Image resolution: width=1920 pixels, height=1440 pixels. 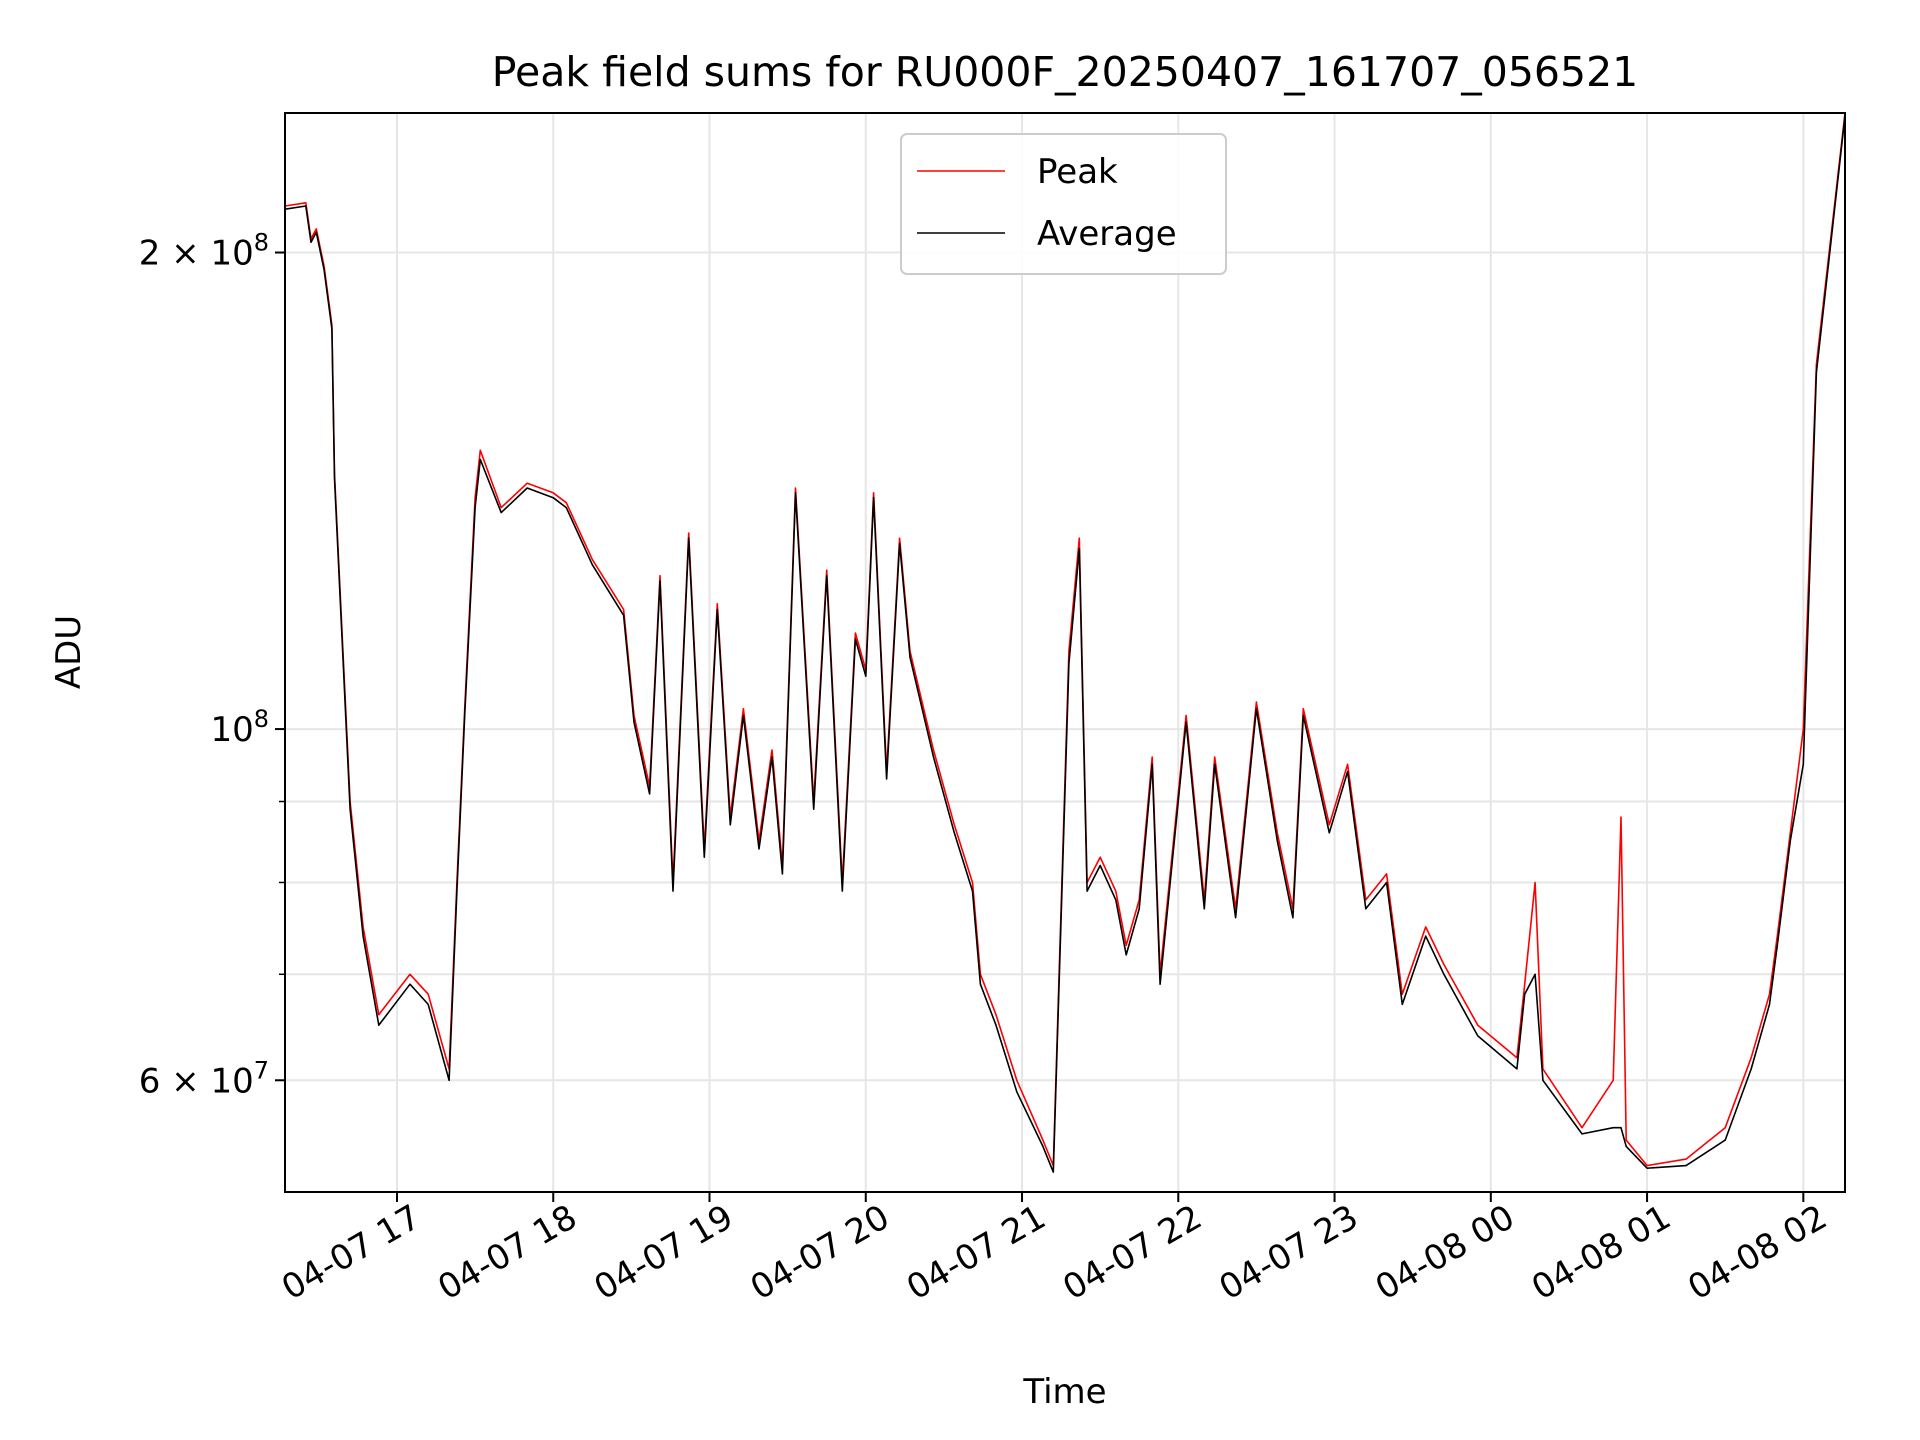 I want to click on x-axis-label: Time, so click(x=1064, y=1392).